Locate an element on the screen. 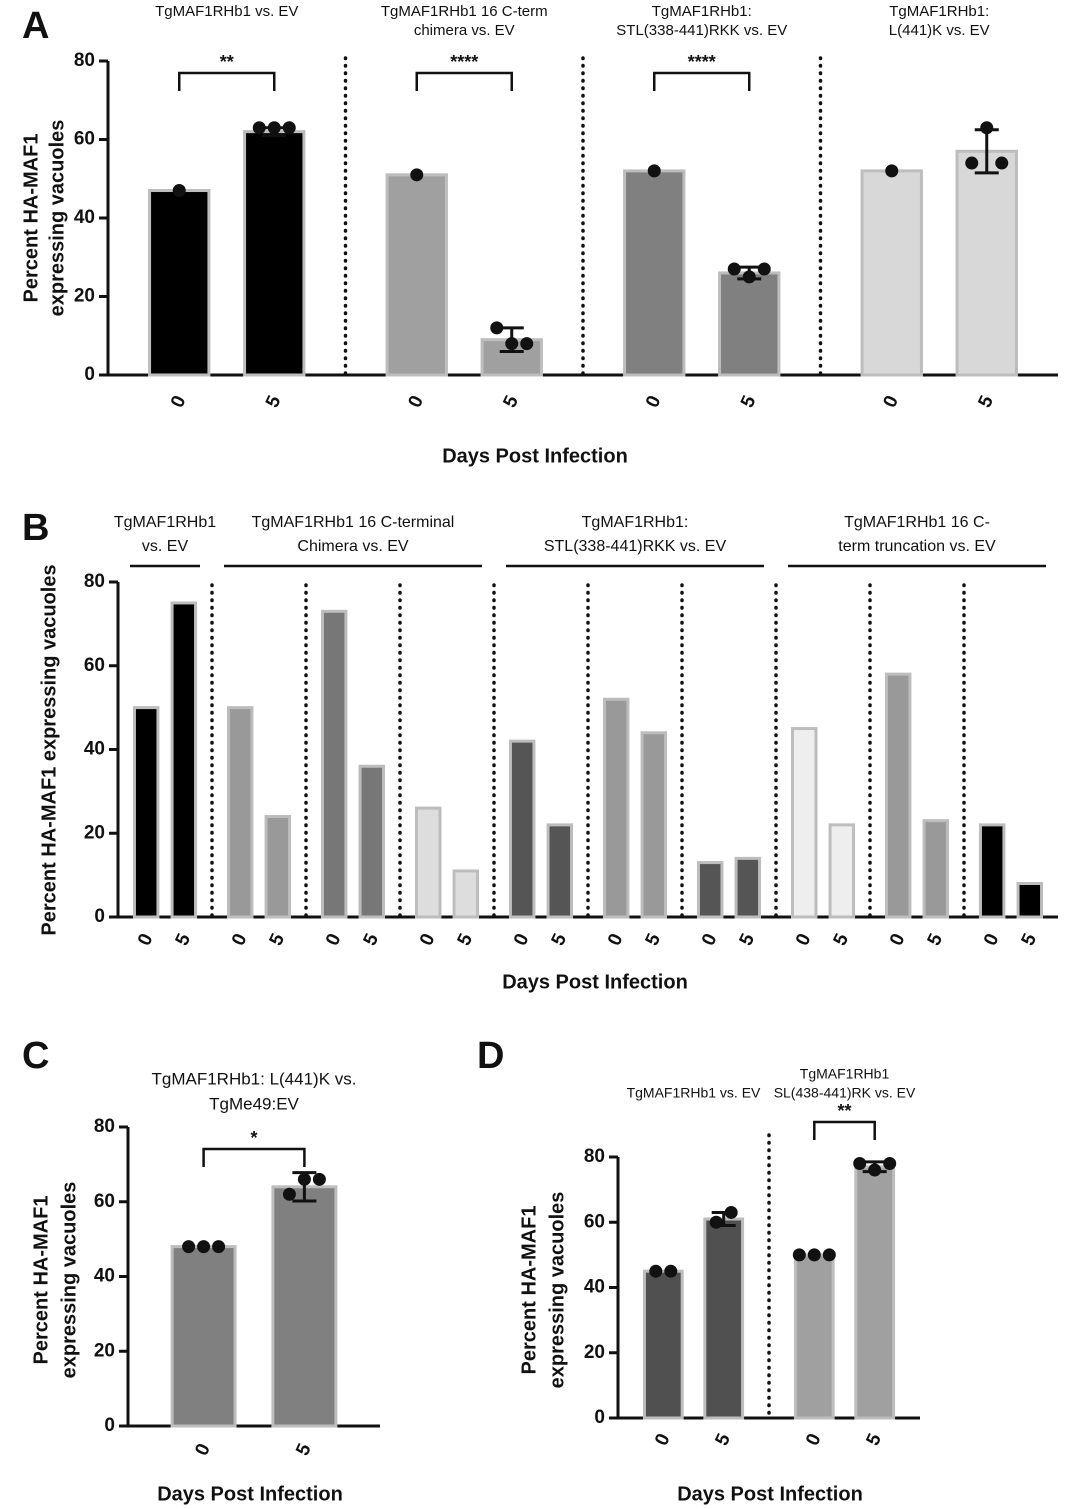  group-title: TgMAF1RHb1 vs. EV is located at coordinates (694, 1093).